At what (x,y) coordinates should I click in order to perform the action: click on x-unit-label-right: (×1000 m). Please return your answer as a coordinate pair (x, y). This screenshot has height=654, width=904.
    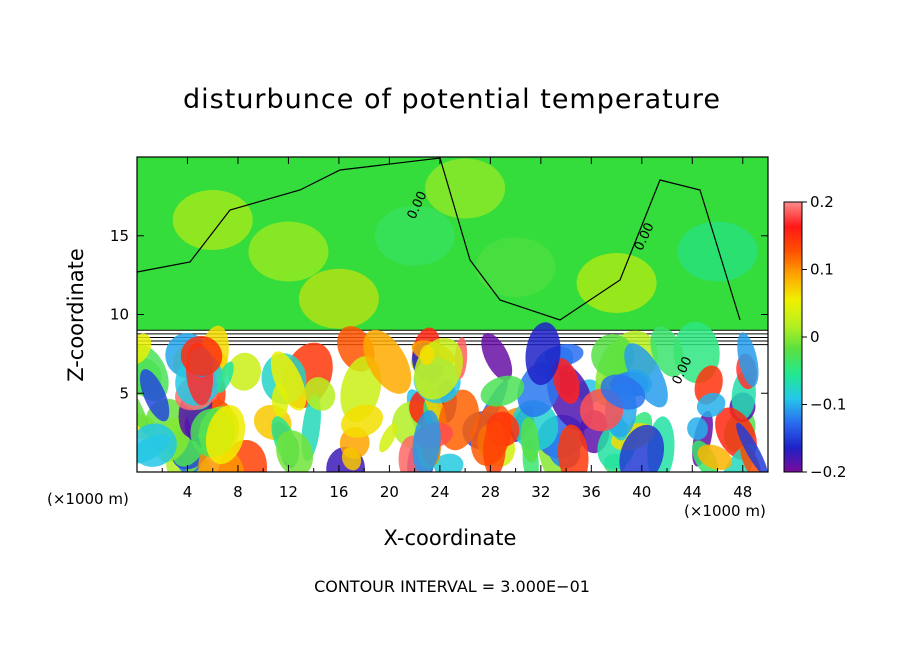
    Looking at the image, I should click on (725, 511).